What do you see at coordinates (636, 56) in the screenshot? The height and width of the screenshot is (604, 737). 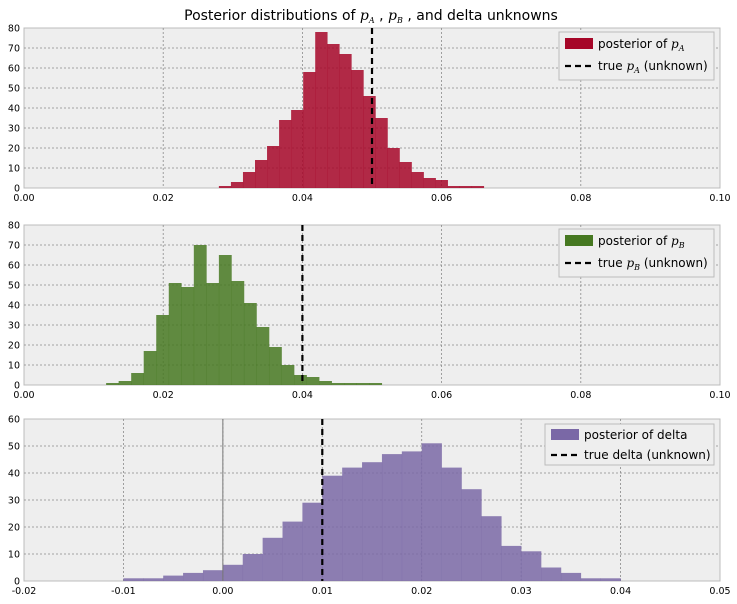 I see `legend: posterior of pA true pA (unknown)` at bounding box center [636, 56].